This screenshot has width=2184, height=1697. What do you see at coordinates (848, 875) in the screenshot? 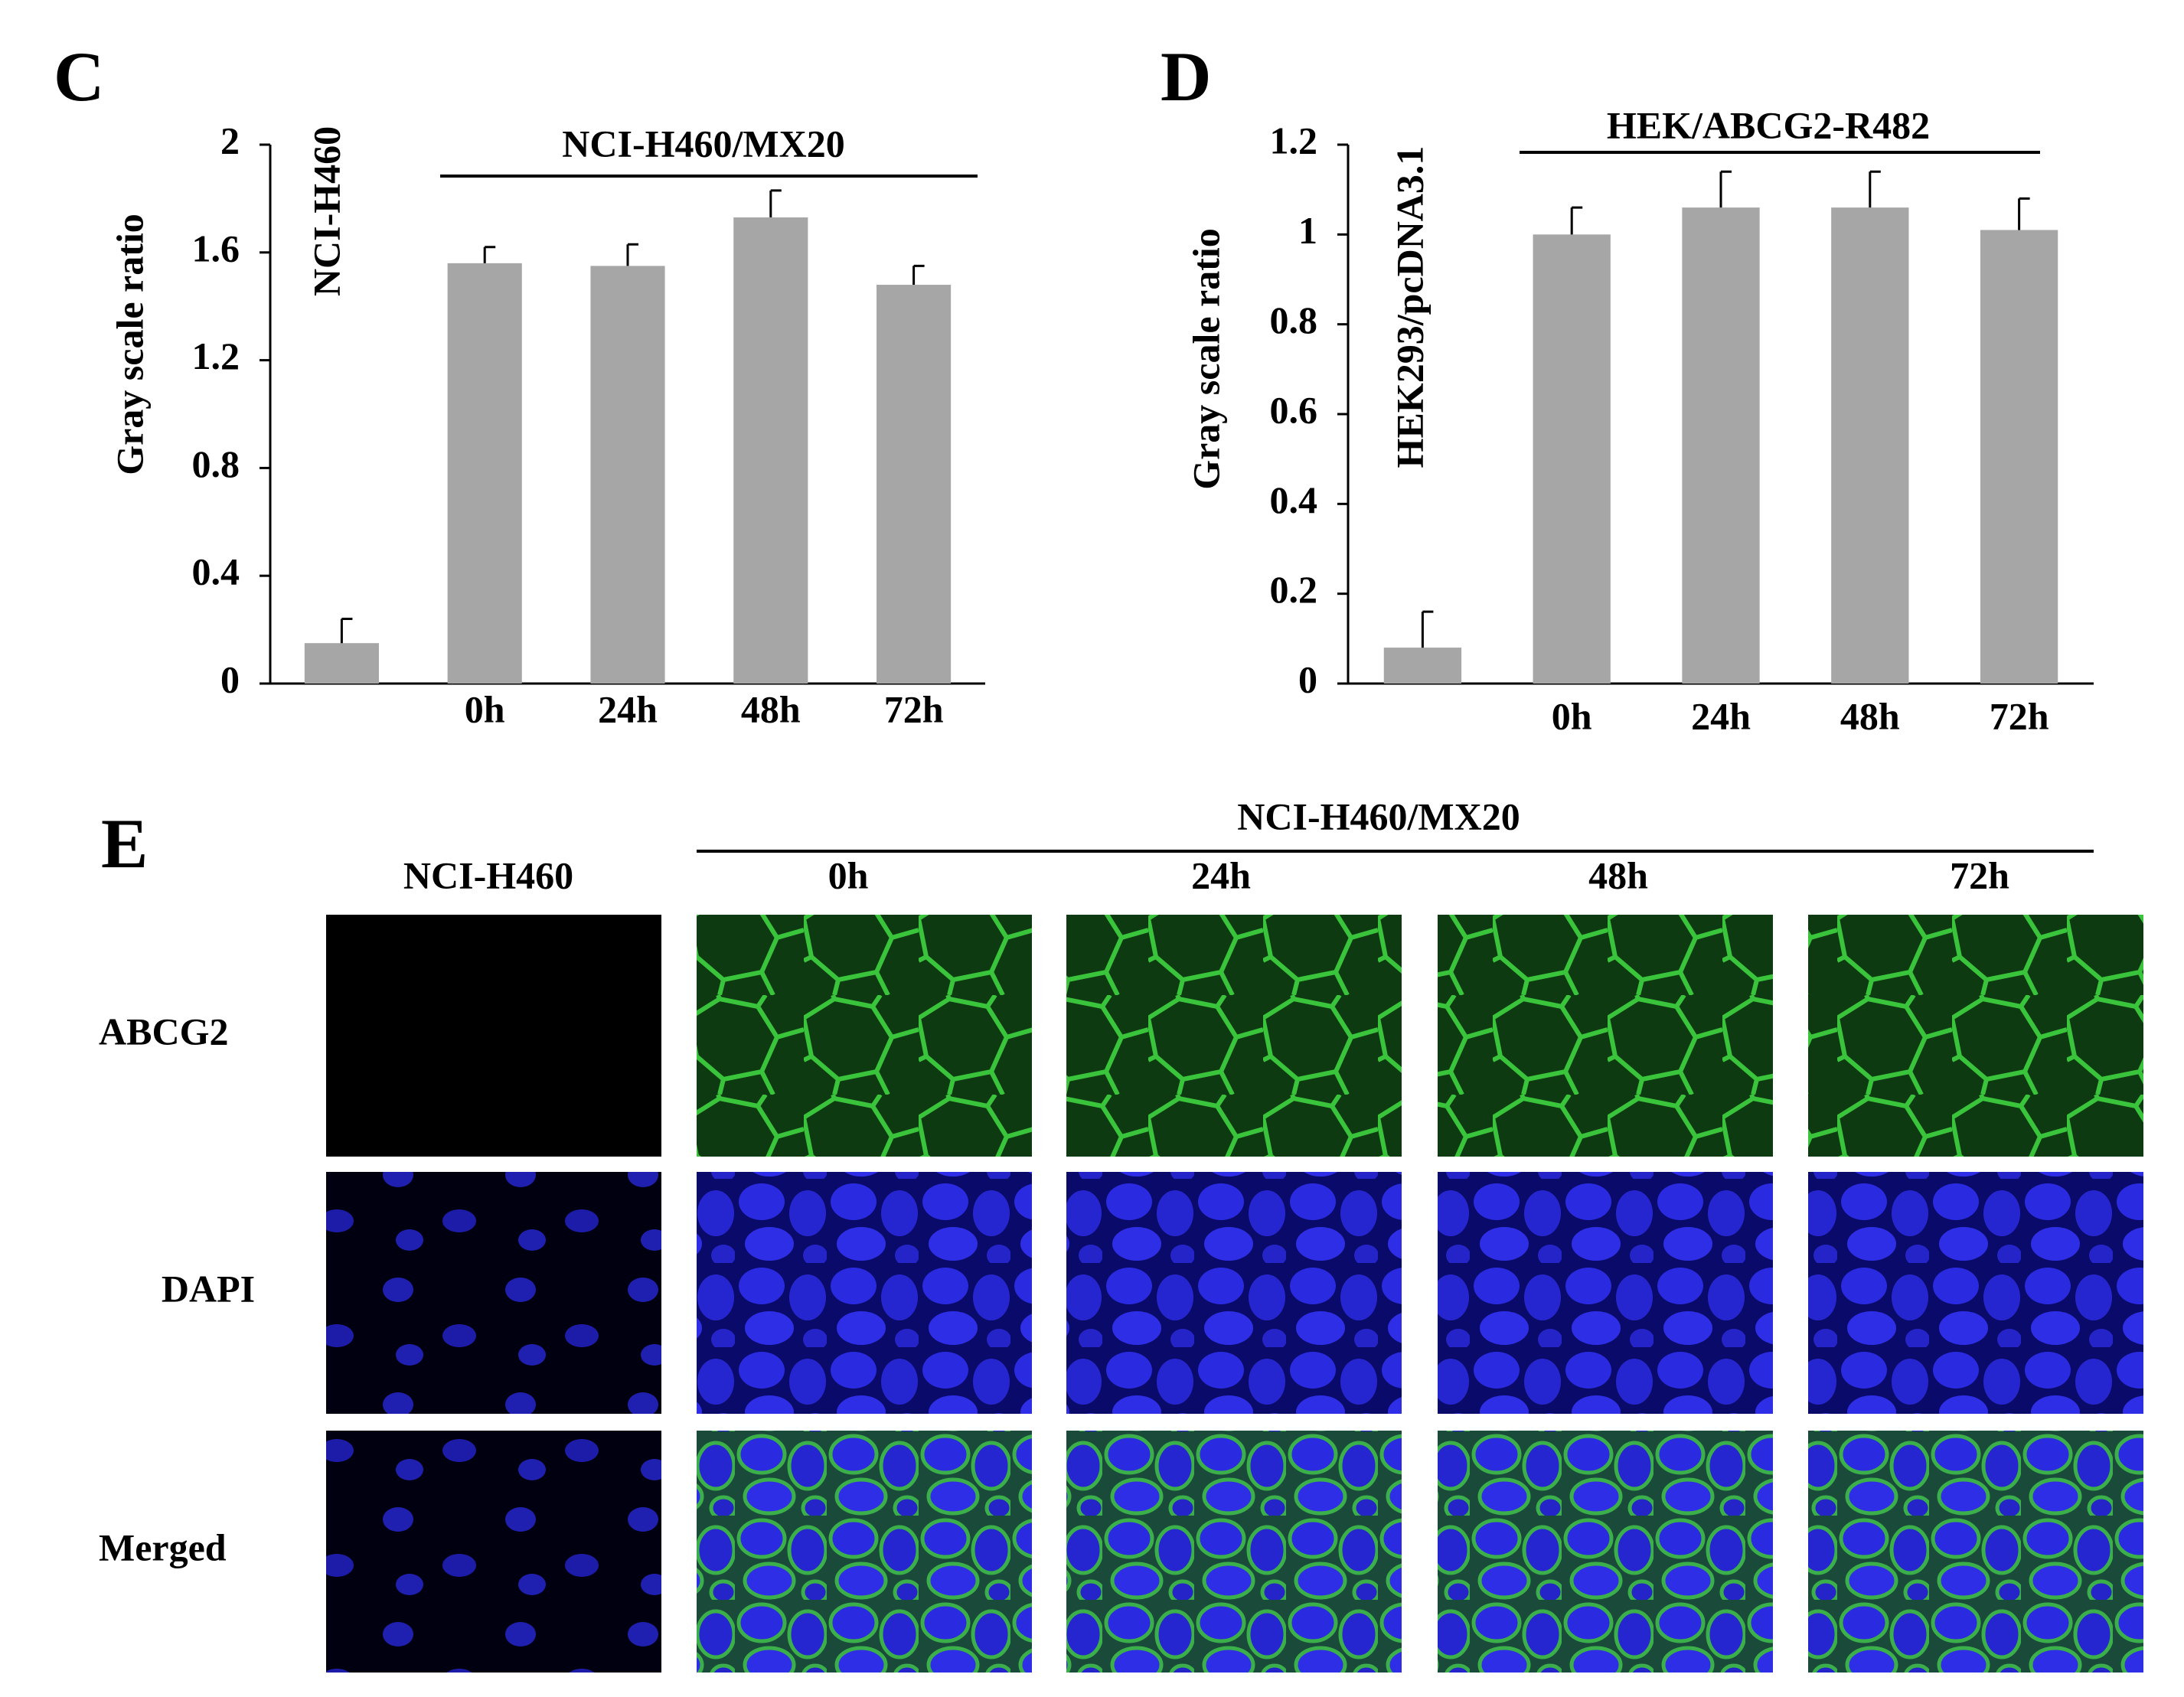
I see `column-header: 0h` at bounding box center [848, 875].